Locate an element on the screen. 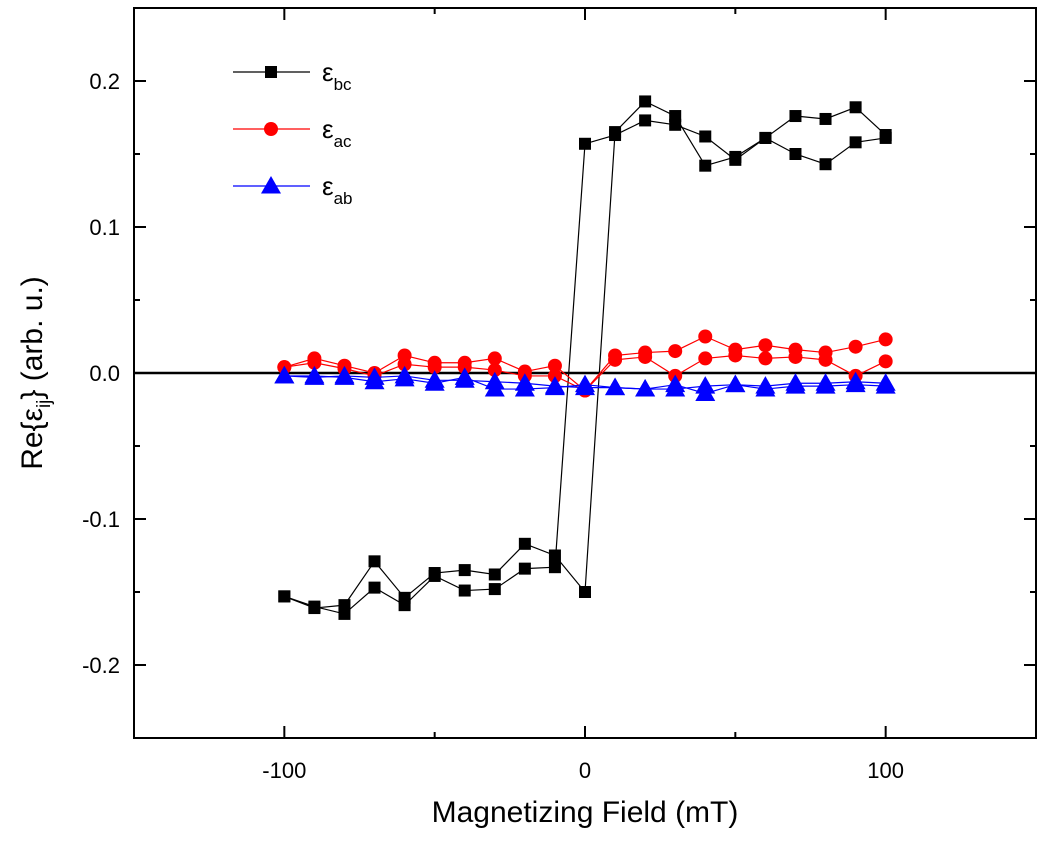 This screenshot has height=841, width=1037. legend-label: εac is located at coordinates (337, 132).